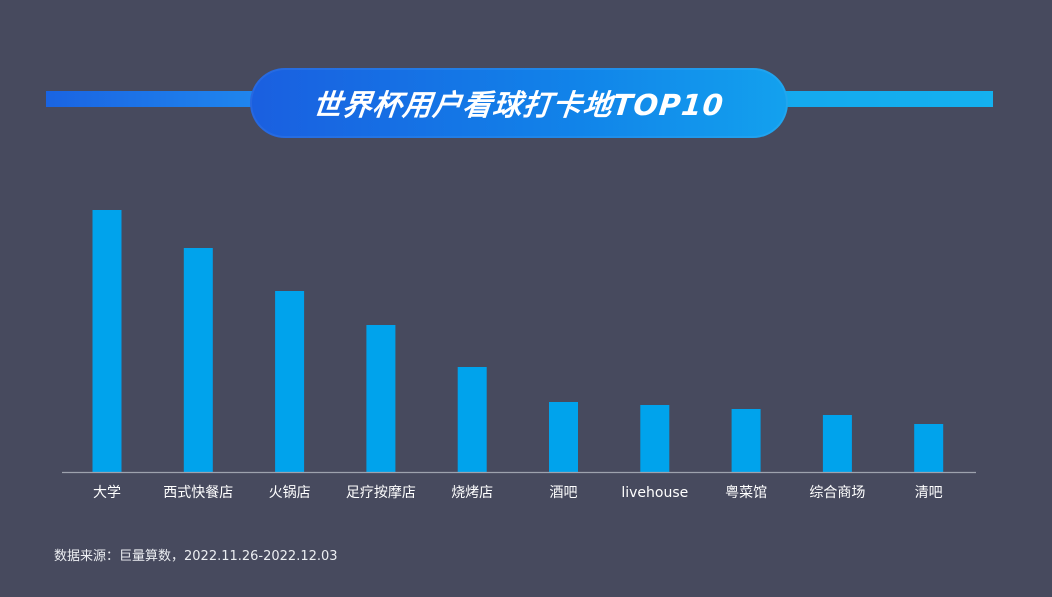 The image size is (1052, 597). What do you see at coordinates (888, 99) in the screenshot?
I see `title-bar-right-decoration` at bounding box center [888, 99].